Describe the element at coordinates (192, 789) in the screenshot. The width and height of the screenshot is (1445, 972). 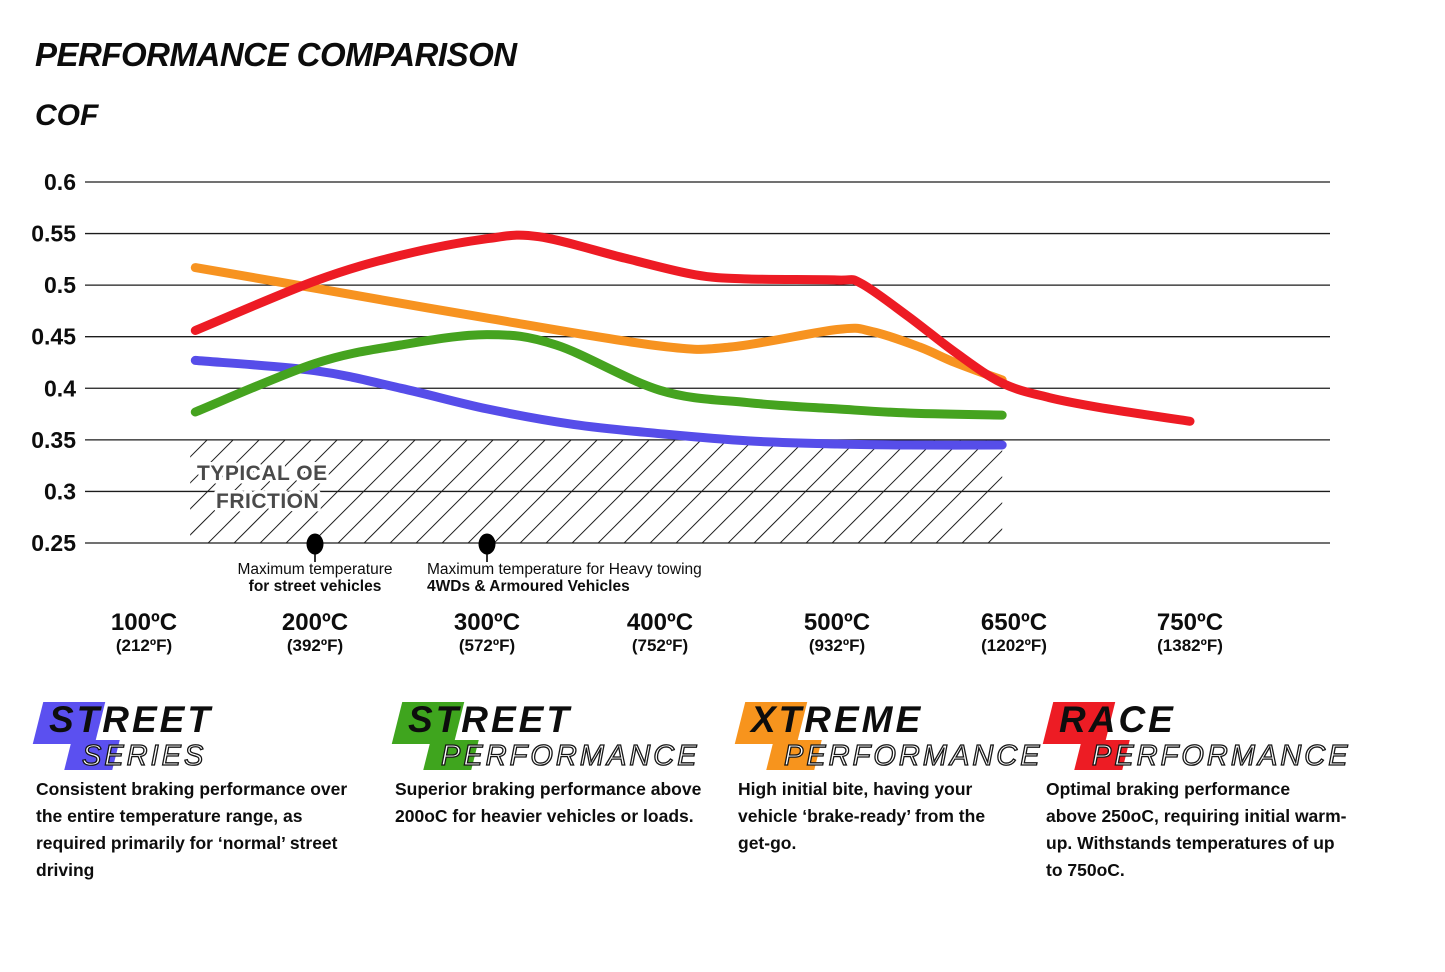
I see `legend-description-line: Consistent braking performance over` at that location.